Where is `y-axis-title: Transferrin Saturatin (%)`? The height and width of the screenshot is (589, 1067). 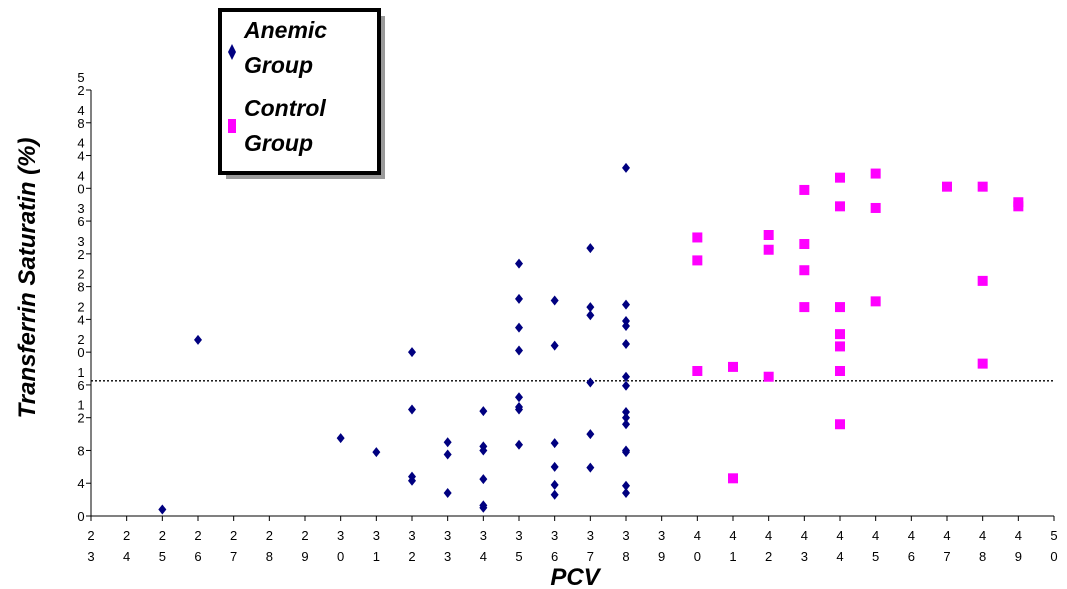 y-axis-title: Transferrin Saturatin (%) is located at coordinates (27, 278).